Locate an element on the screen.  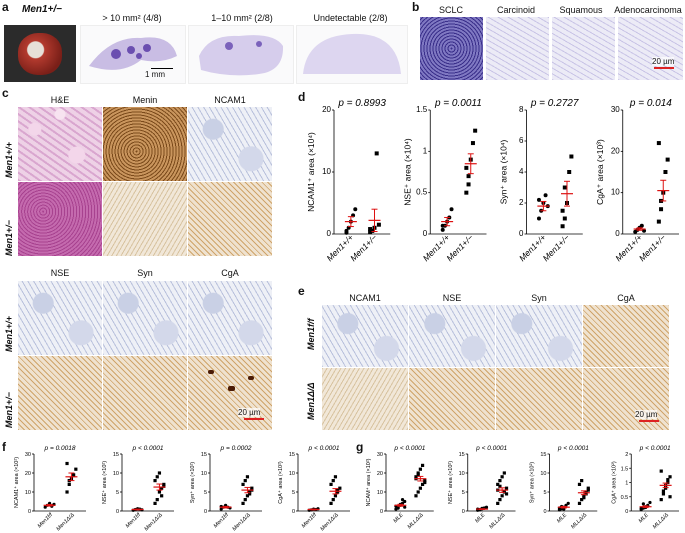
ihc-syn-het is located at coordinates (145, 393).